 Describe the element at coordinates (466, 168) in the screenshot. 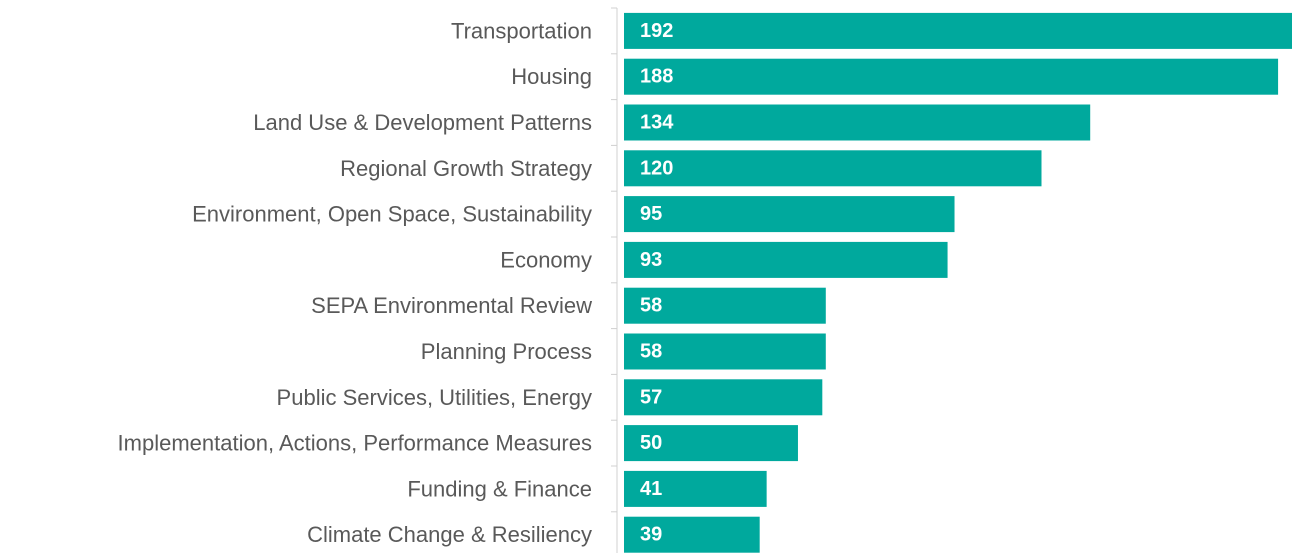

I see `category-label: Regional Growth Strategy` at that location.